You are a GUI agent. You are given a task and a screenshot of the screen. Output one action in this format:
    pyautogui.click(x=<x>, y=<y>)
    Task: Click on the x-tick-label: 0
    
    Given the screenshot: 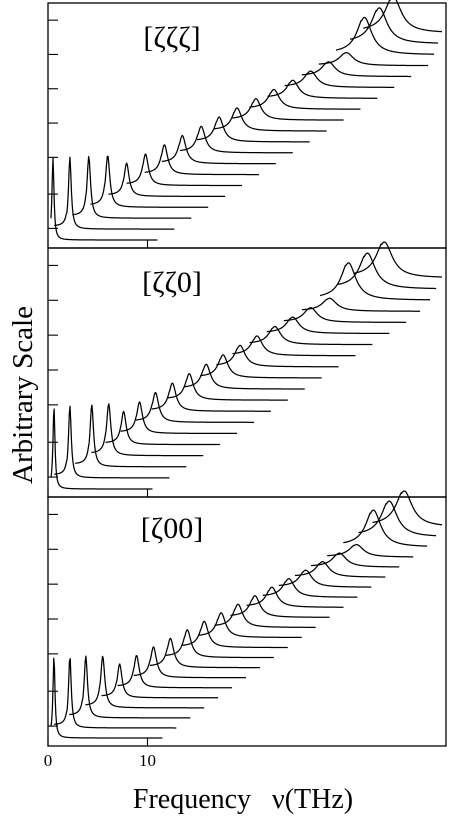 What is the action you would take?
    pyautogui.click(x=48, y=760)
    